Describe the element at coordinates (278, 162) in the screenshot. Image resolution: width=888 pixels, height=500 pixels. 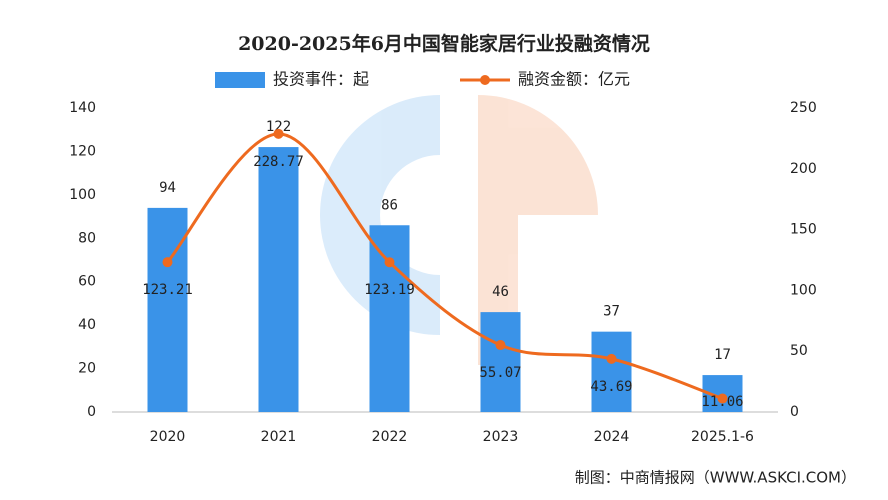
I see `line-value-label: 228.77` at that location.